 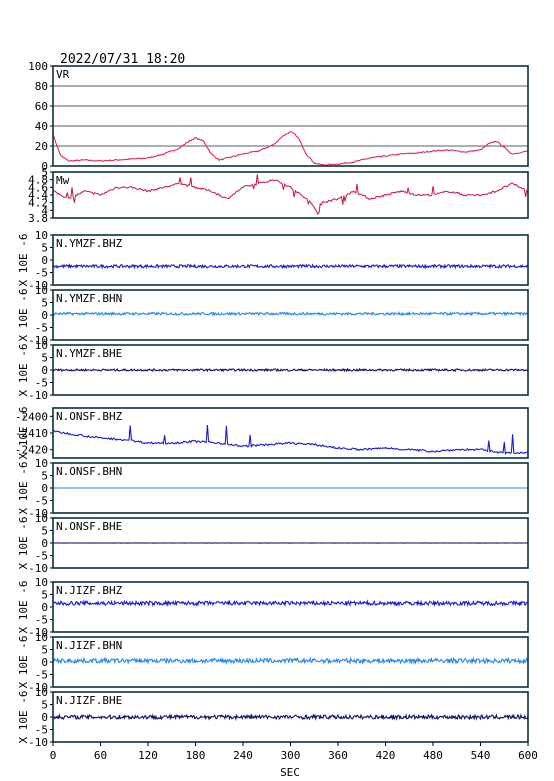 I want to click on y-tick-label: 60, so click(x=41, y=106).